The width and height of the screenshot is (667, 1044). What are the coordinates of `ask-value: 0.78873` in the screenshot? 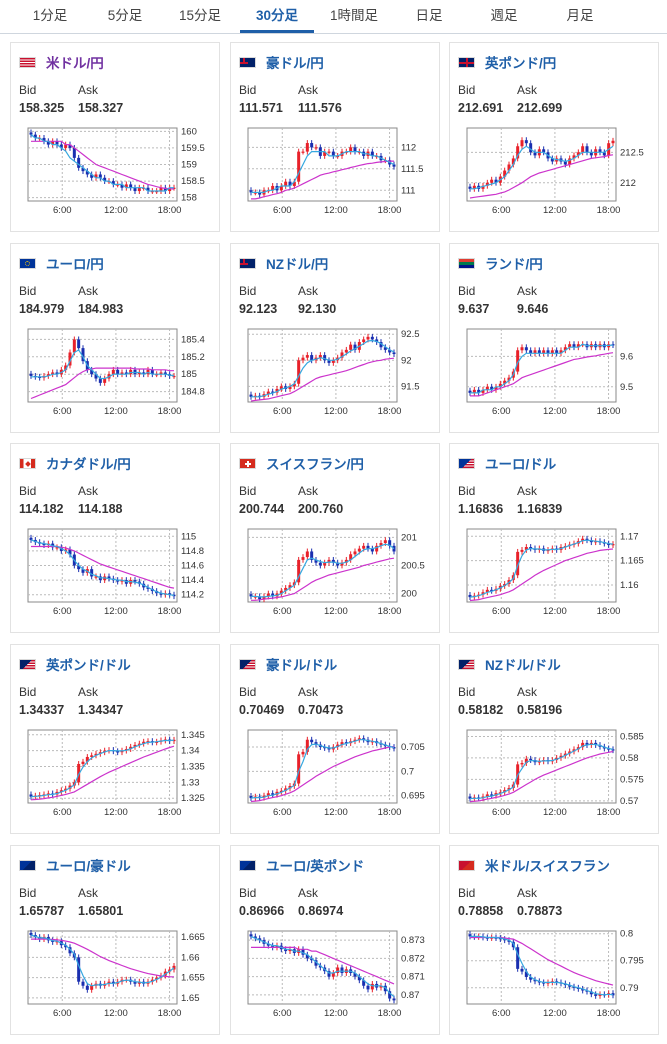 It's located at (540, 911).